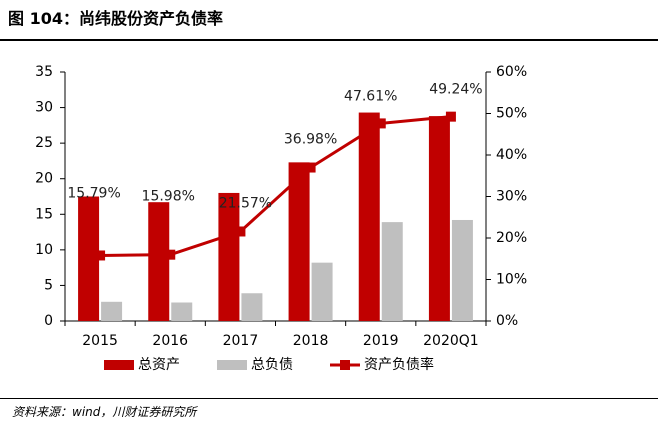 The height and width of the screenshot is (424, 658). Describe the element at coordinates (272, 365) in the screenshot. I see `legend-label-total-liabilities: 总负债` at that location.